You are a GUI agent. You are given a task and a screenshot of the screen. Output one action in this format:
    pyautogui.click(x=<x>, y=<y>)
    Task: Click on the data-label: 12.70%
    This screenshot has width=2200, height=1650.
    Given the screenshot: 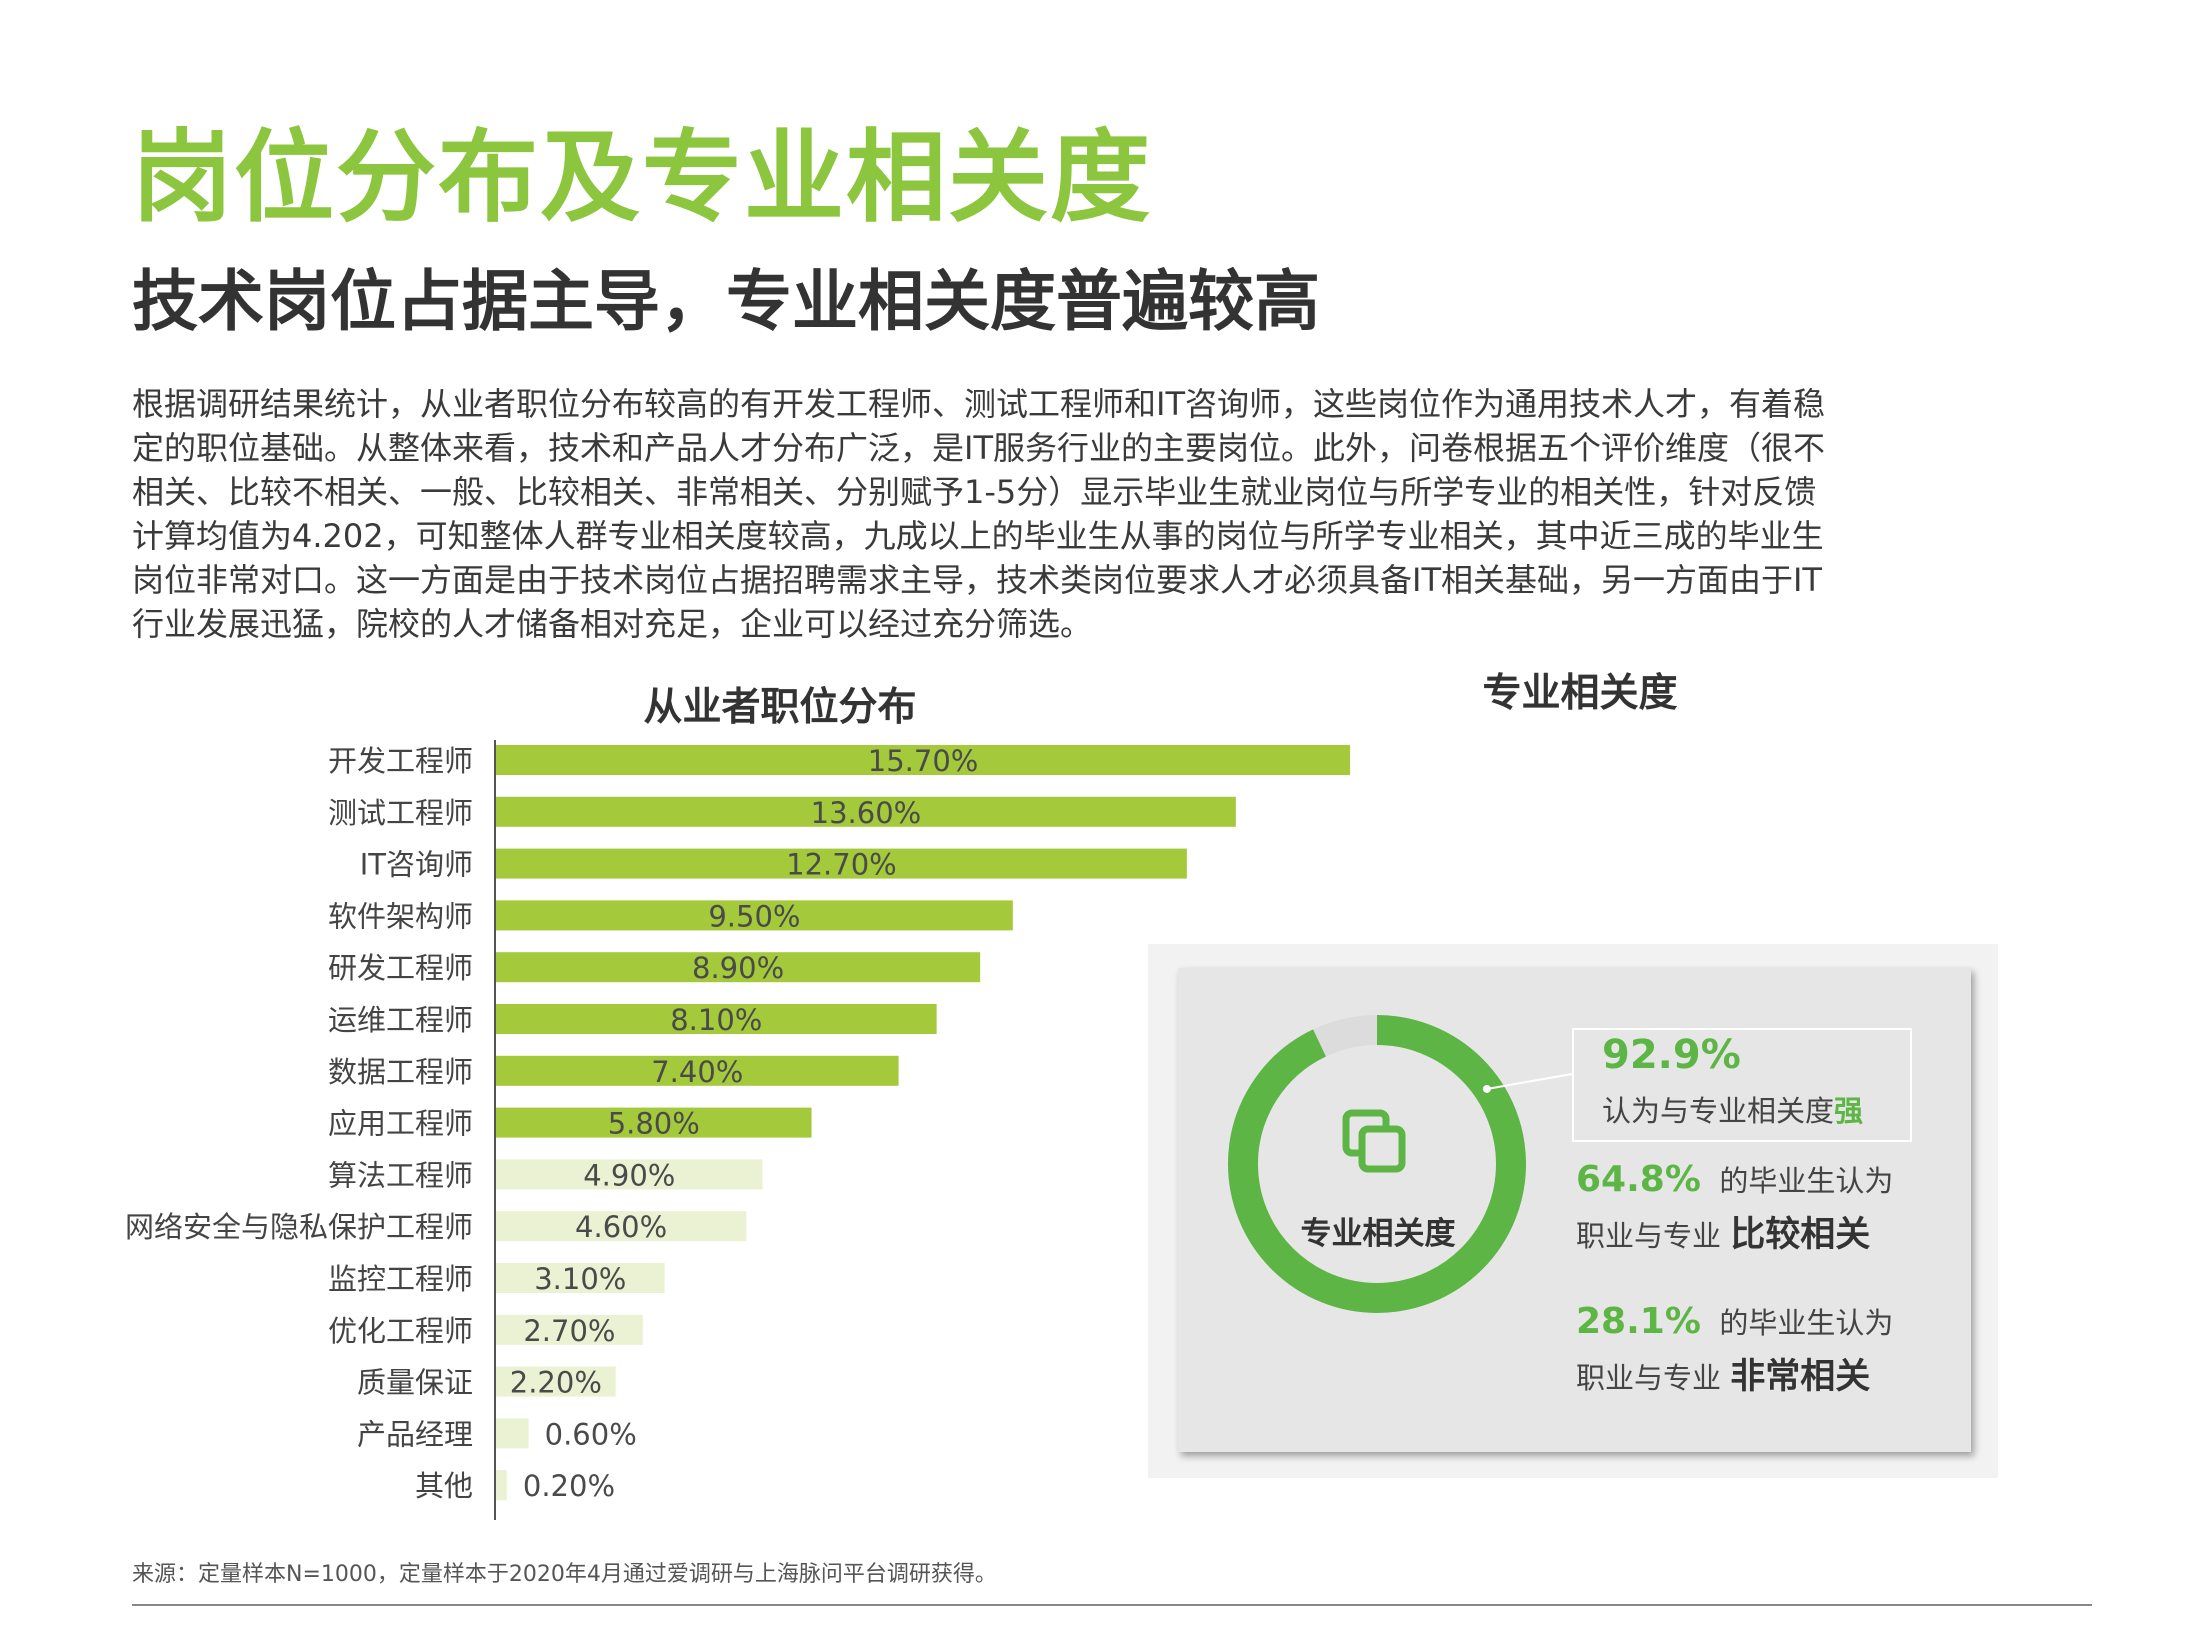 What is the action you would take?
    pyautogui.click(x=841, y=865)
    